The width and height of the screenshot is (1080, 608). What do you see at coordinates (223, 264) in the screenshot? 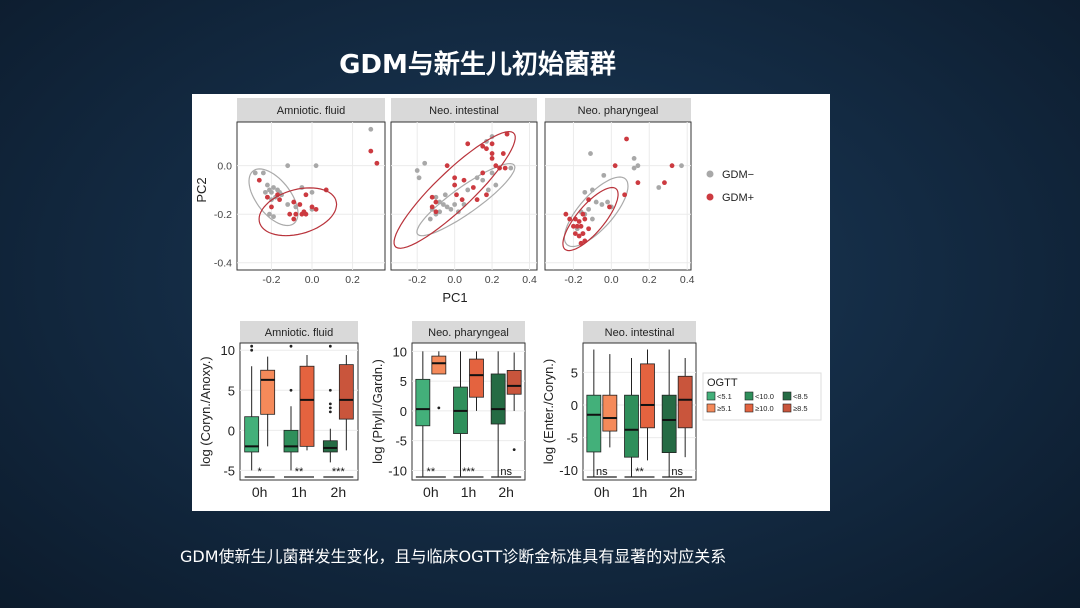
I see `y-tick-label: -0.4` at bounding box center [223, 264].